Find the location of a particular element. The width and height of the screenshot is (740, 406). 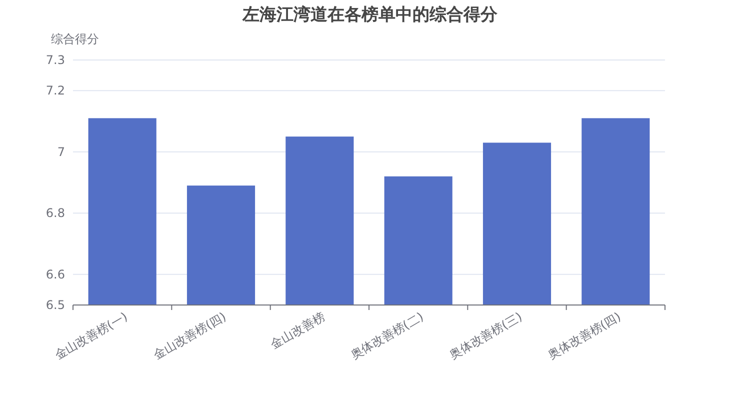

y-tick-label: 7.3 is located at coordinates (55, 60).